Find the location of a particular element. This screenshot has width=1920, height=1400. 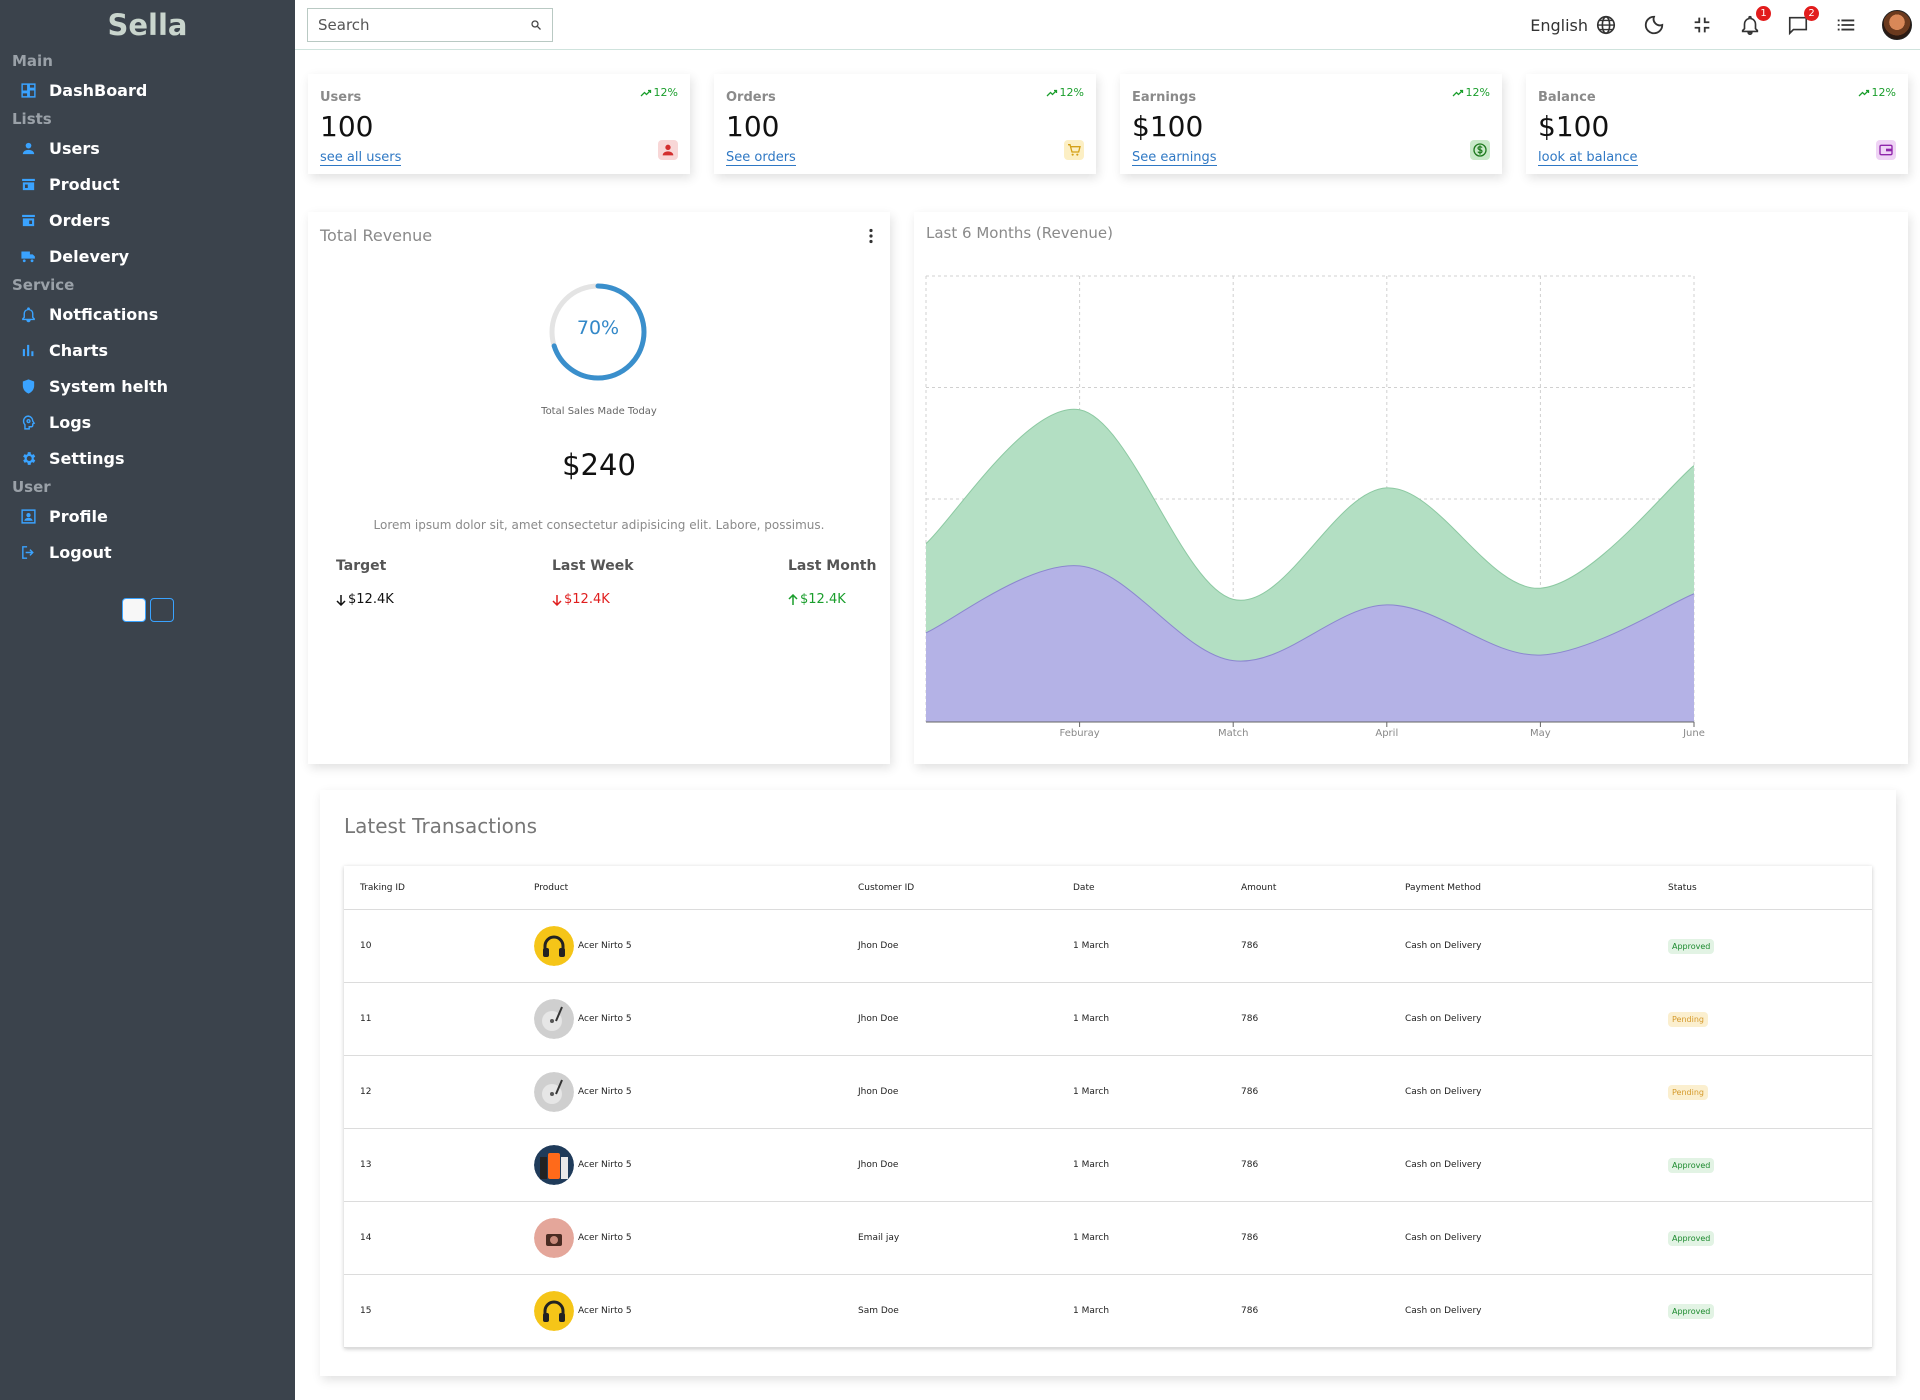

sidebar-item-notifications: Notfications is located at coordinates (147, 314).